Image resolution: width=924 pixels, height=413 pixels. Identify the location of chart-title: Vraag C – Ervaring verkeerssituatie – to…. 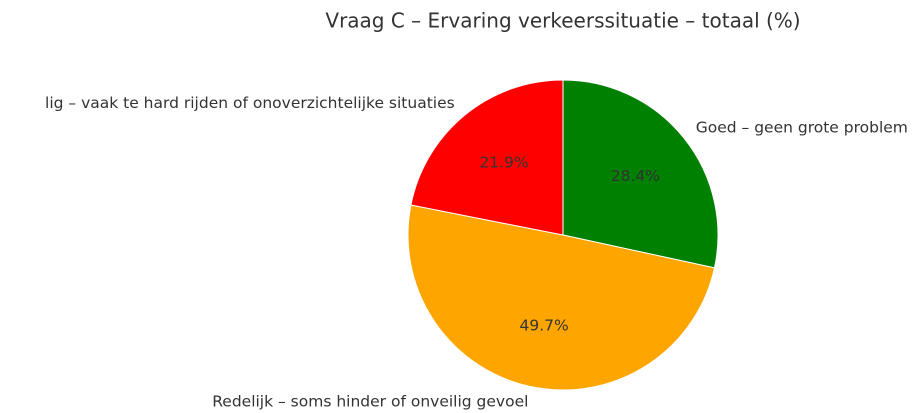
(562, 21).